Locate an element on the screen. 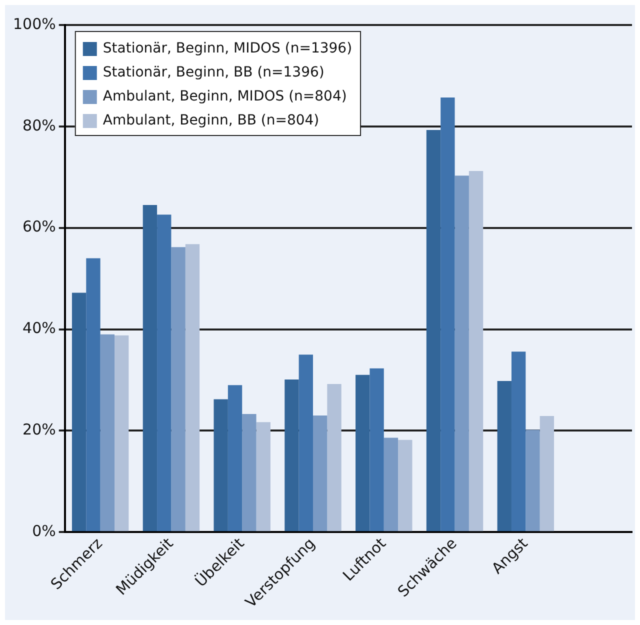 This screenshot has width=640, height=625. y-tick-label: 80% is located at coordinates (39, 125).